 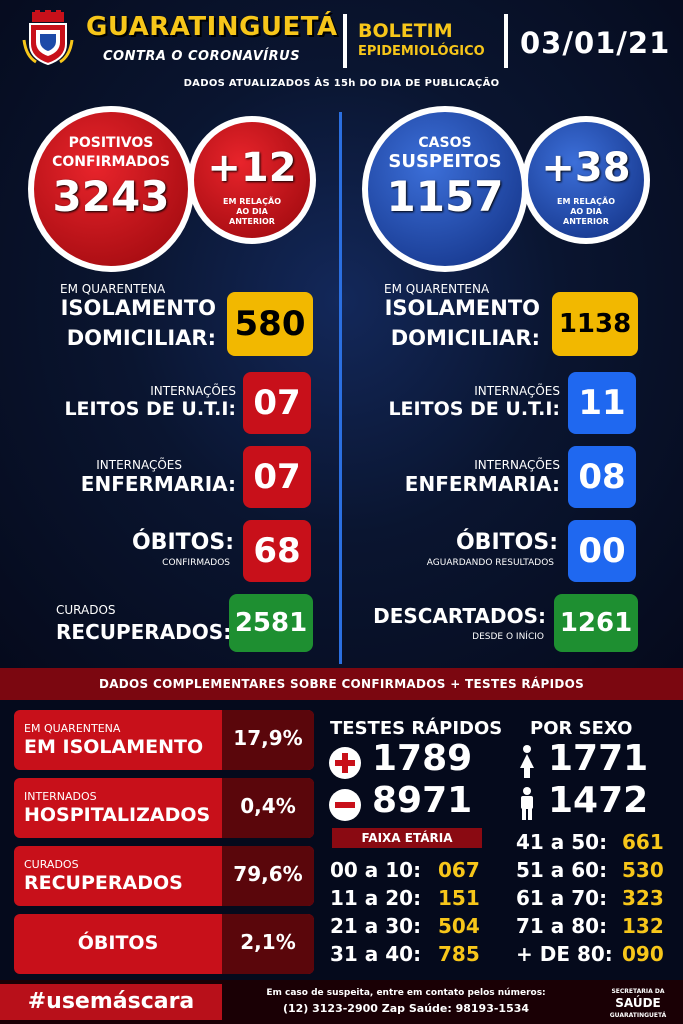 I want to click on by-sex-title: POR SEXO, so click(x=581, y=728).